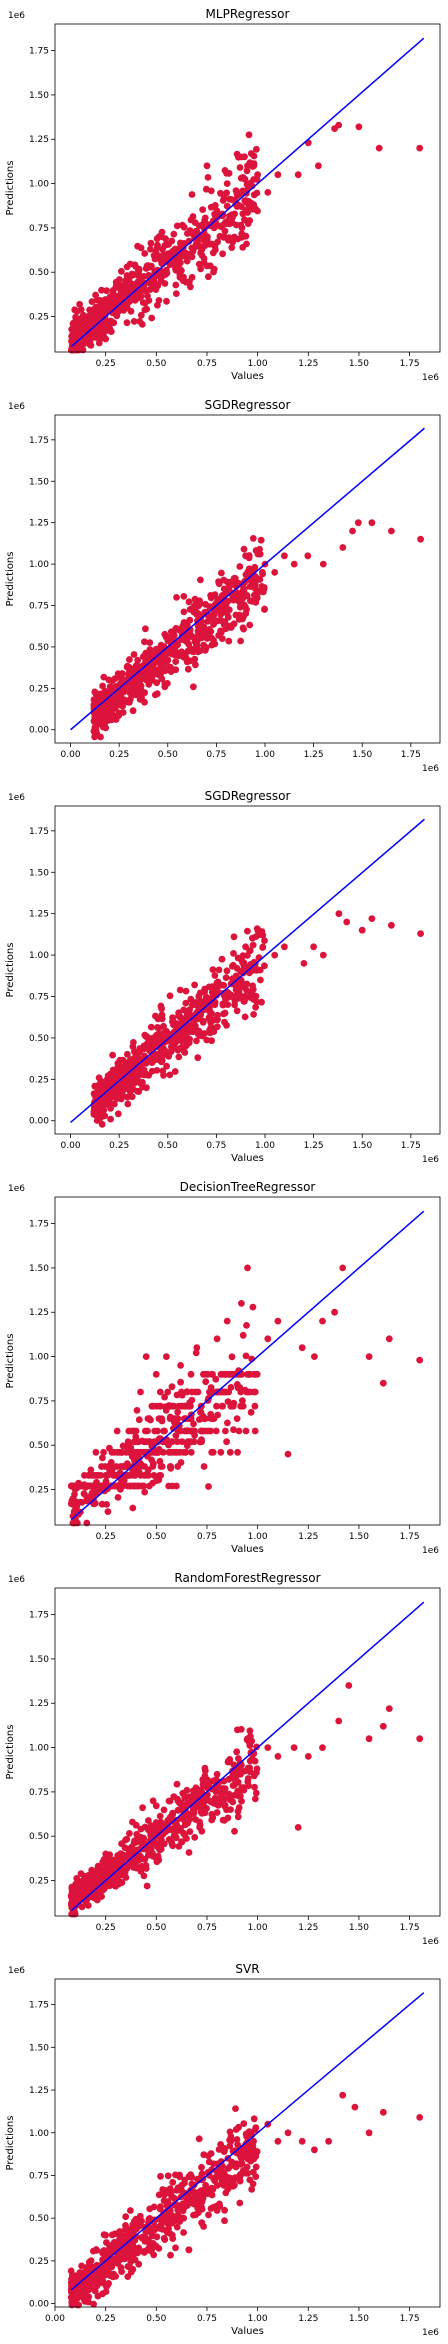  What do you see at coordinates (39, 1660) in the screenshot?
I see `chart-4-ytick-label: 1.50` at bounding box center [39, 1660].